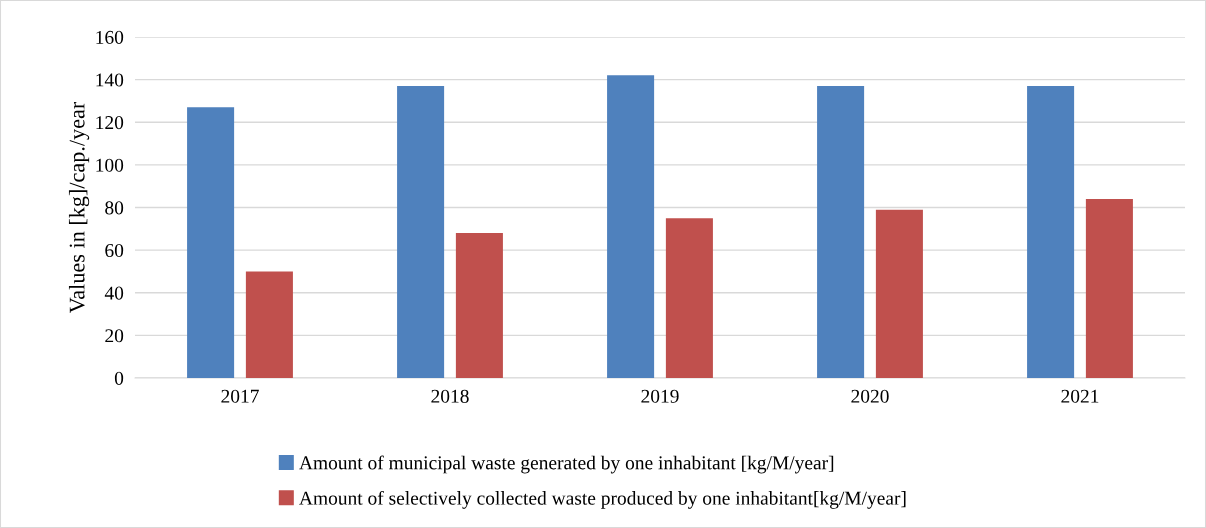 This screenshot has height=528, width=1206. Describe the element at coordinates (566, 464) in the screenshot. I see `legend-label: Amount of municipal waste generated by one inhabitant [kg/M/year]` at that location.